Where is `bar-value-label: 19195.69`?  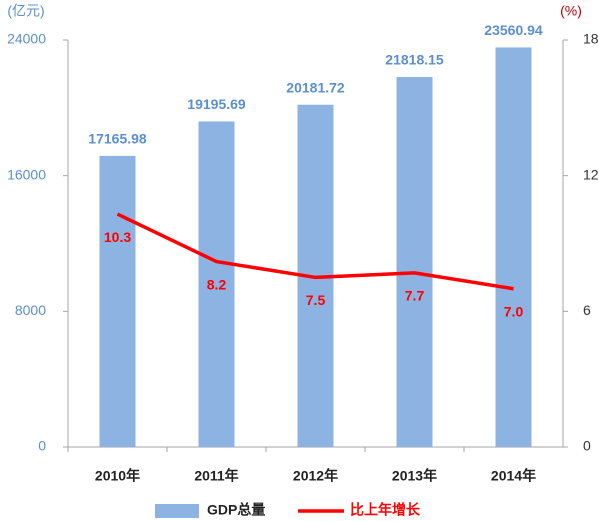
bar-value-label: 19195.69 is located at coordinates (216, 104).